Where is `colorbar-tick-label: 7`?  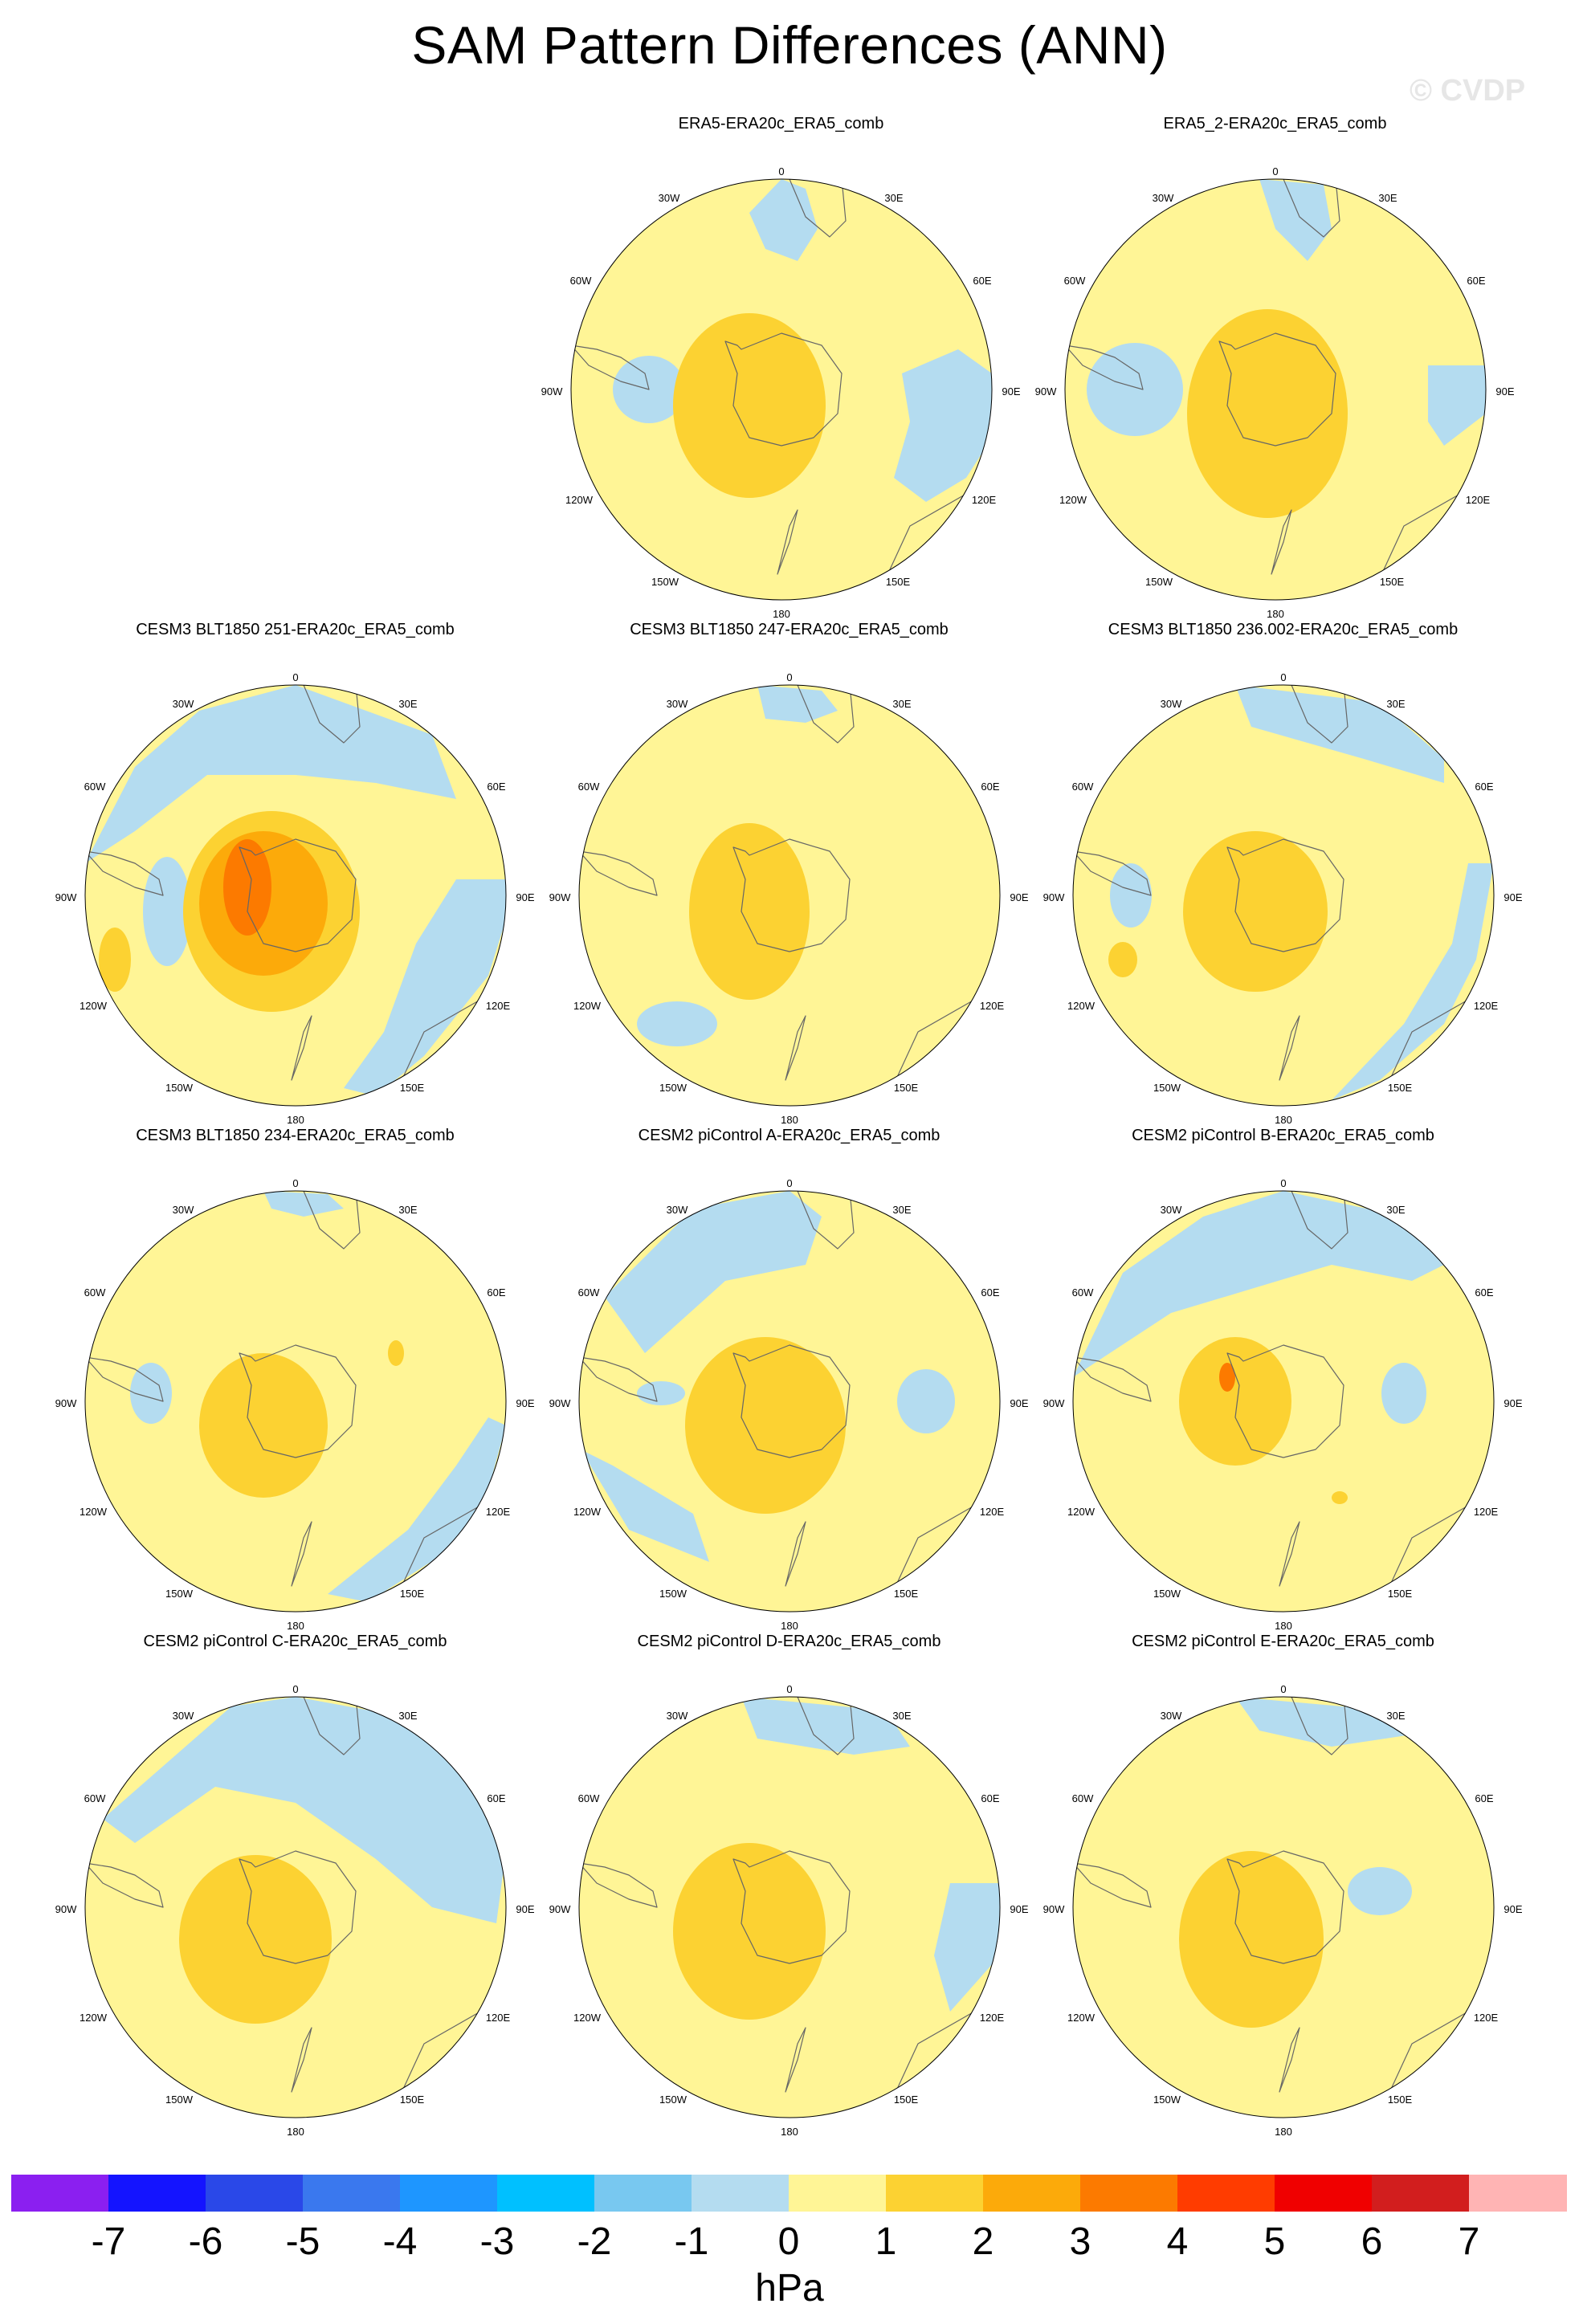 colorbar-tick-label: 7 is located at coordinates (1469, 2242).